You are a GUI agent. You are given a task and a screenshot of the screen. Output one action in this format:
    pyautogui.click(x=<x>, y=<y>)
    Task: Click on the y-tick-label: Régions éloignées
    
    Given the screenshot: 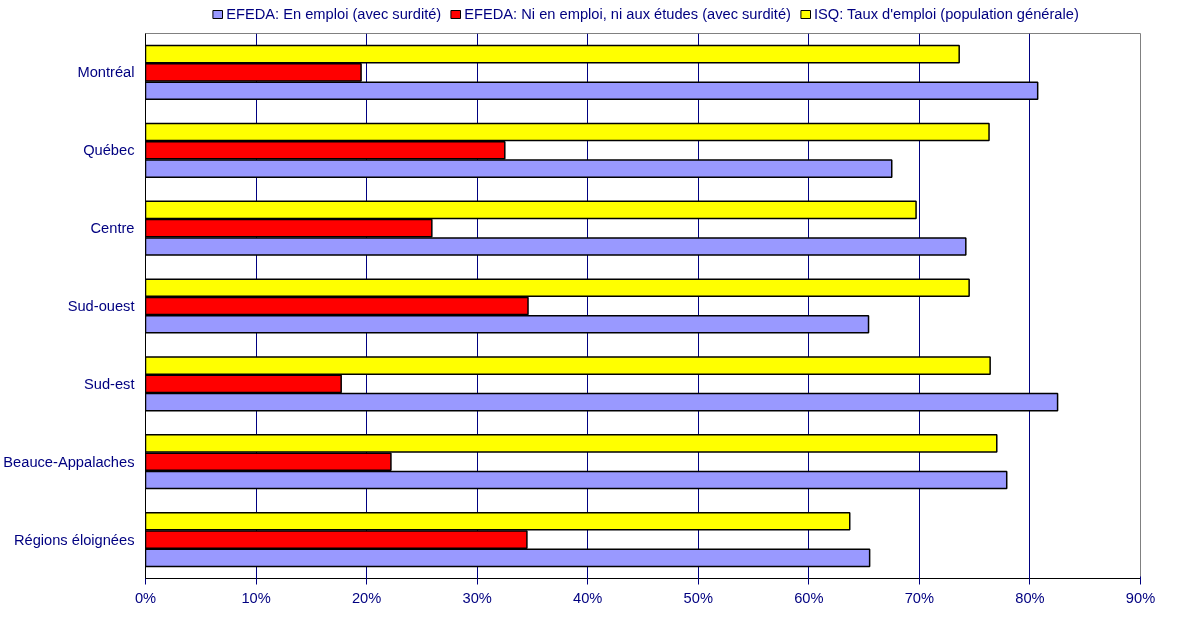 What is the action you would take?
    pyautogui.click(x=74, y=539)
    